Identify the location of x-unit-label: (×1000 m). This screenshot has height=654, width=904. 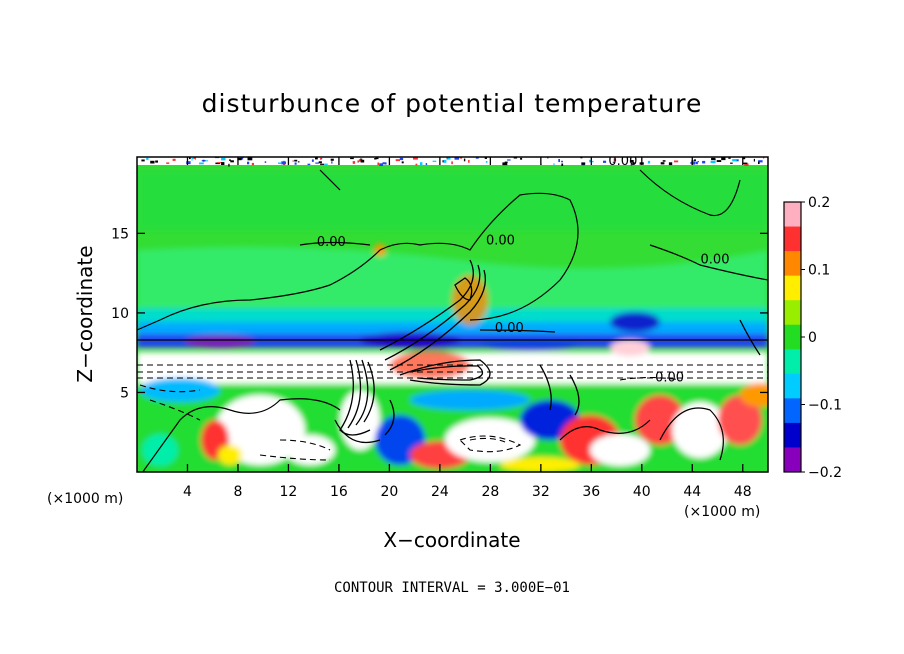
(722, 512).